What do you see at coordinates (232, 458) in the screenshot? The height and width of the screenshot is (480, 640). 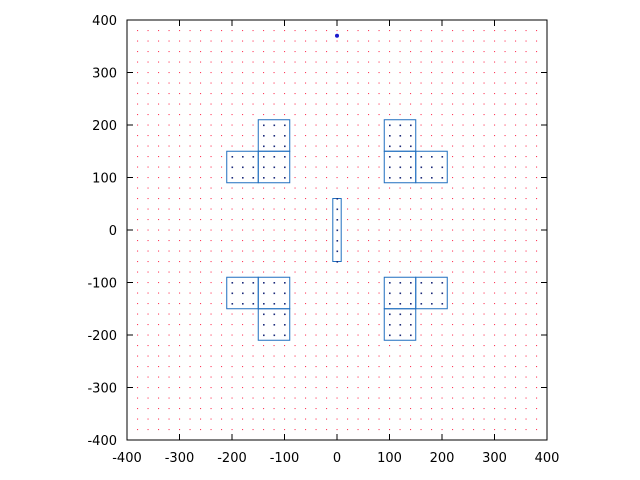 I see `x-tick-label: -200` at bounding box center [232, 458].